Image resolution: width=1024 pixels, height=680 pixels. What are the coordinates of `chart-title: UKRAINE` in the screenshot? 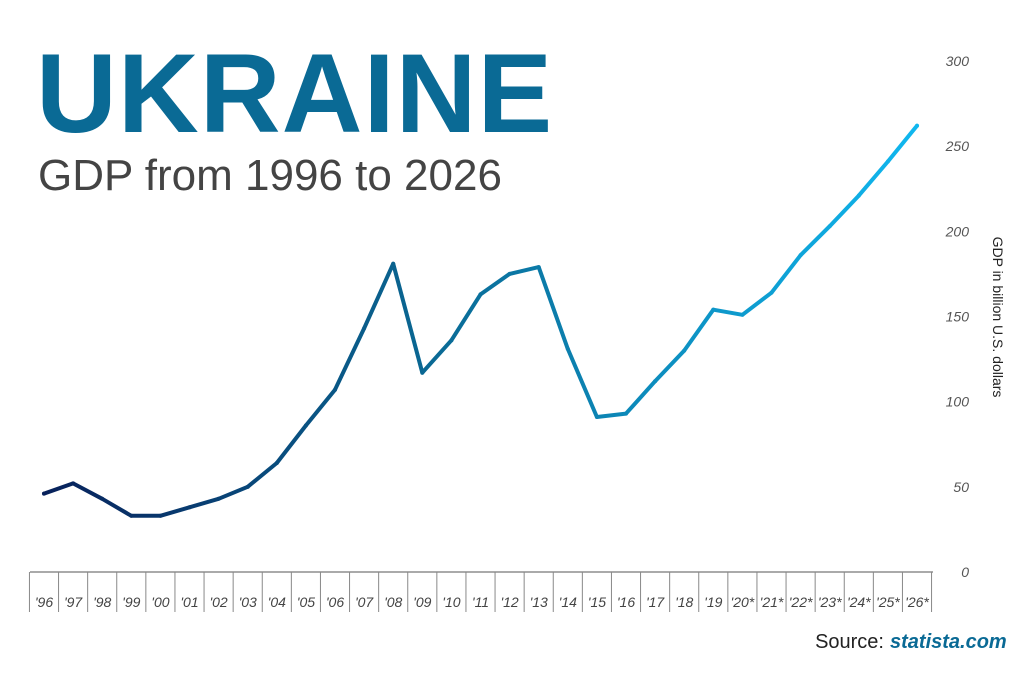 It's located at (294, 93).